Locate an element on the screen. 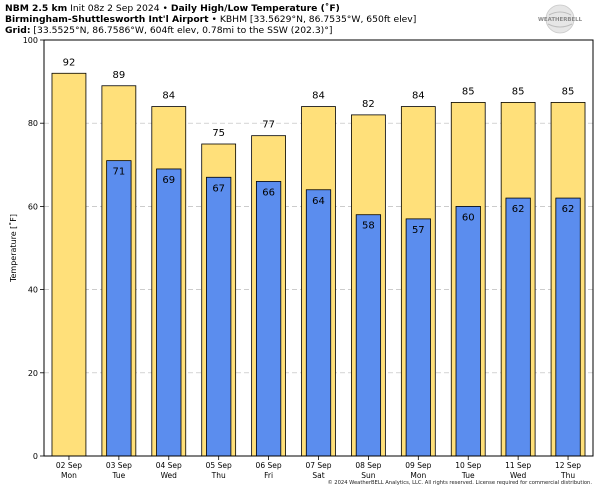 The width and height of the screenshot is (600, 493). x-tick-label-date: 08 Sep is located at coordinates (368, 465).